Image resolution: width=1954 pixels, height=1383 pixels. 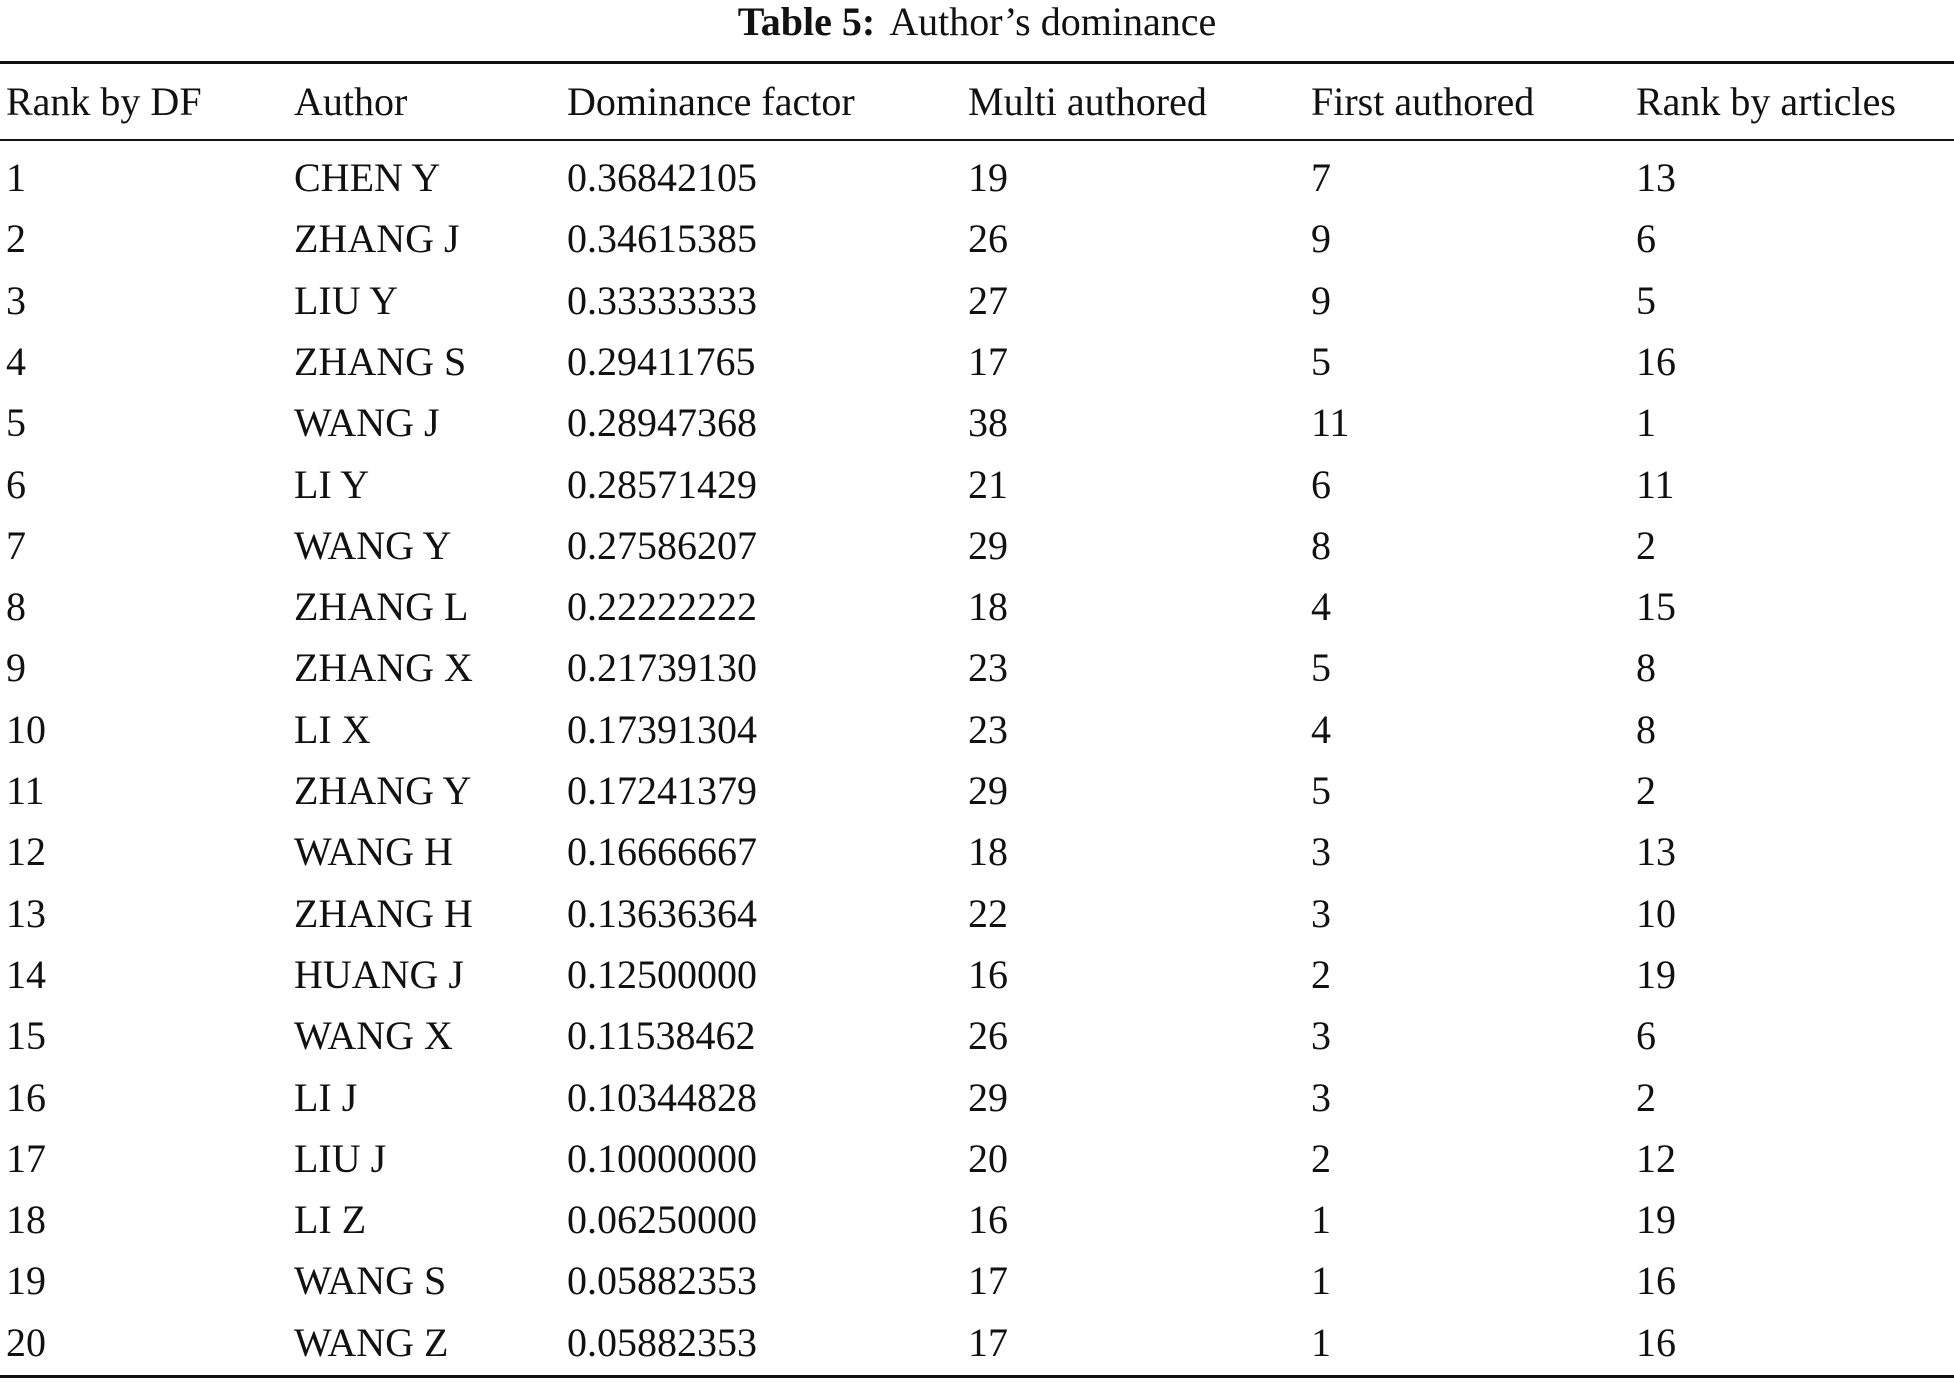 What do you see at coordinates (373, 1036) in the screenshot?
I see `table-cell: WANG X` at bounding box center [373, 1036].